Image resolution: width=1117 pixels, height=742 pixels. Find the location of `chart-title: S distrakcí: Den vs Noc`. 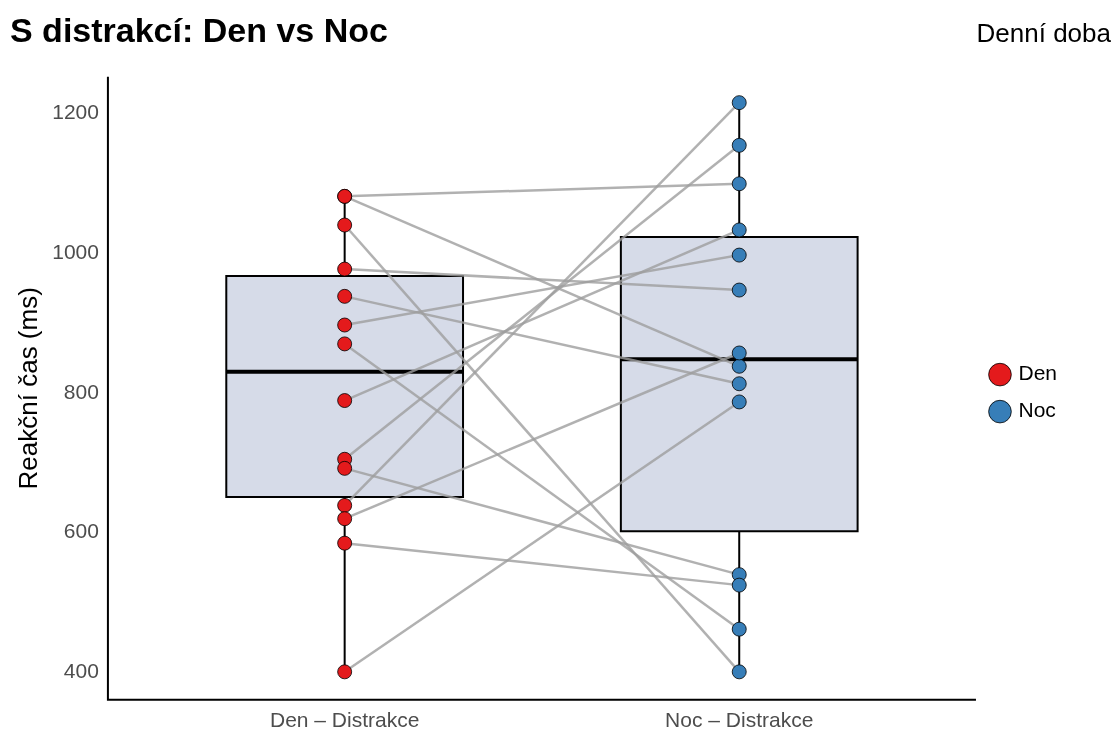

chart-title: S distrakcí: Den vs Noc is located at coordinates (199, 29).